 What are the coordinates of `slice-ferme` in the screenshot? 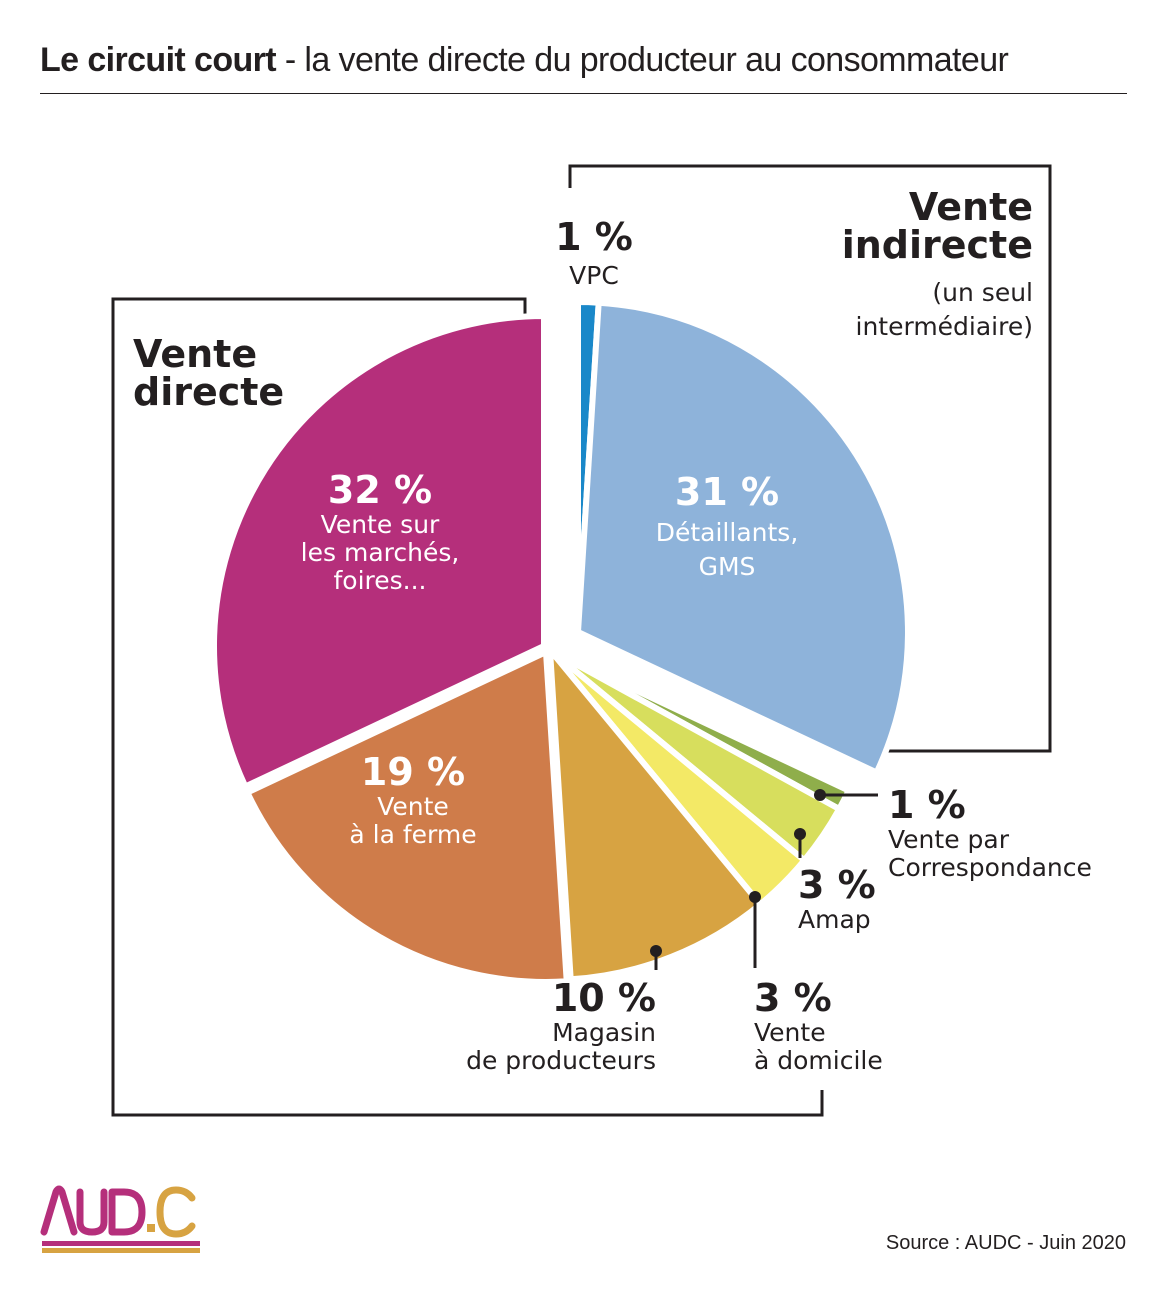 It's located at (407, 817).